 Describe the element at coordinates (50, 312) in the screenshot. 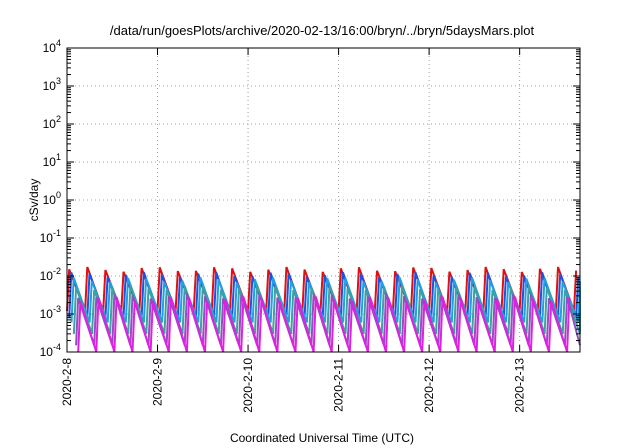

I see `y-tick-label: 10⁻³` at that location.